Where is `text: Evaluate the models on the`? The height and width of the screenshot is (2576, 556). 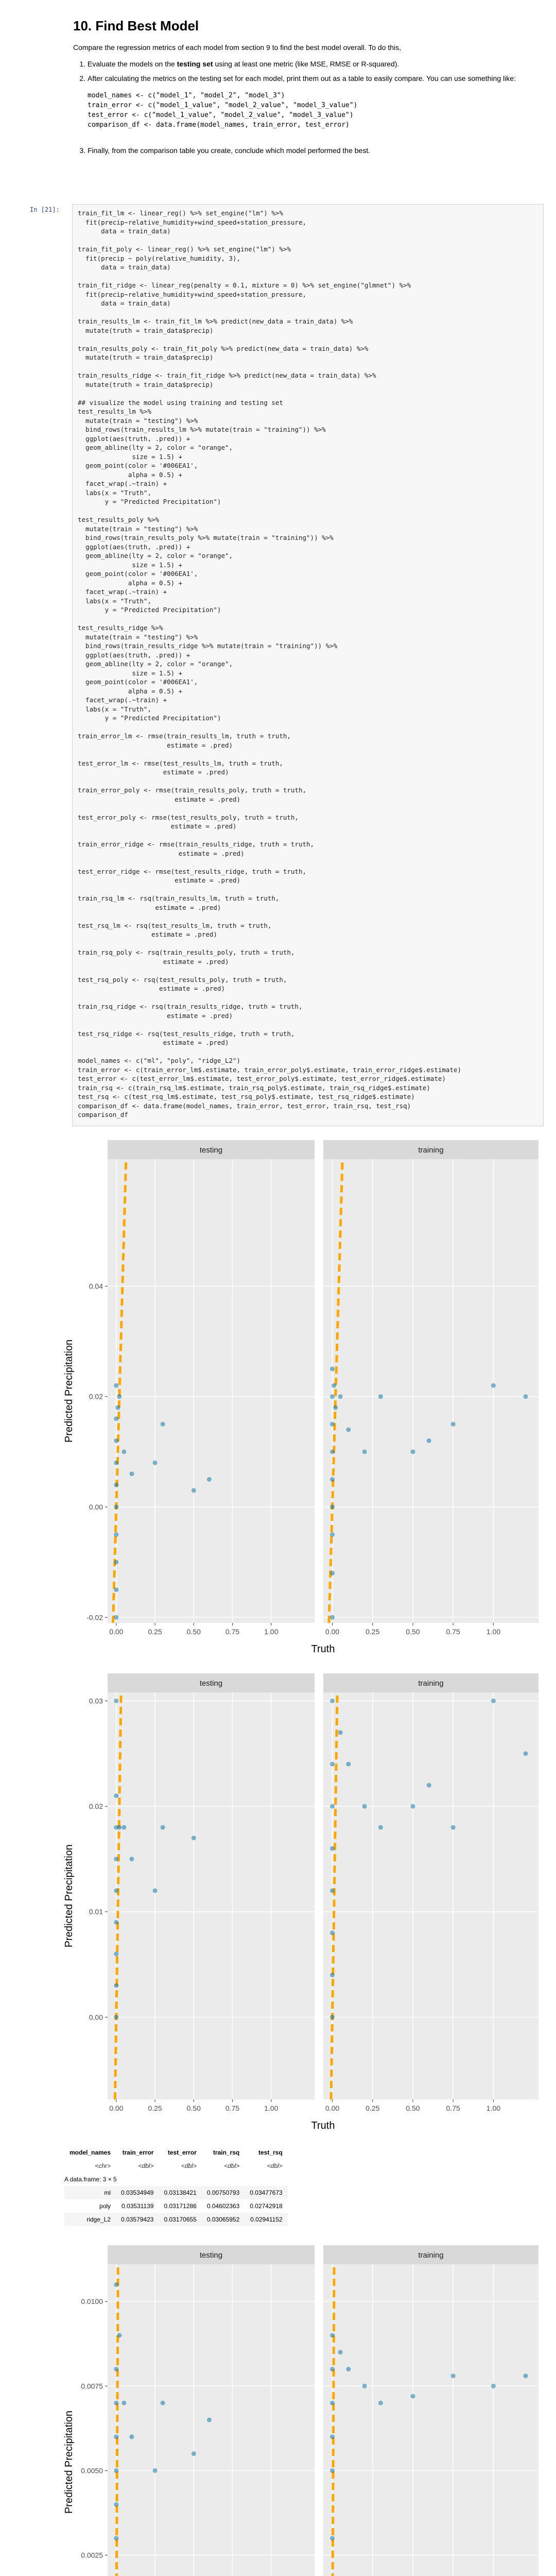
text: Evaluate the models on the is located at coordinates (132, 64).